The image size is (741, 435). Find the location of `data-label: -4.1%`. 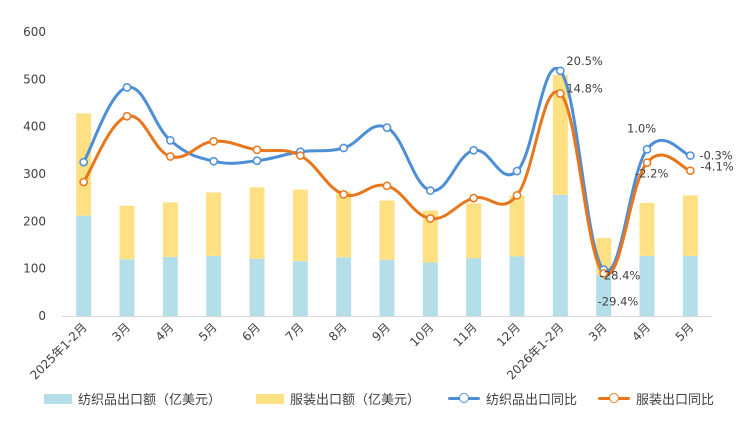

data-label: -4.1% is located at coordinates (716, 167).